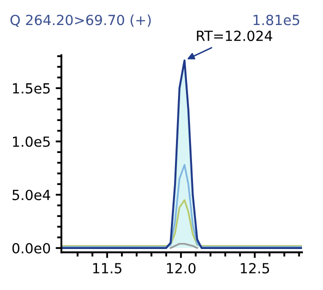 The height and width of the screenshot is (290, 323). Describe the element at coordinates (31, 195) in the screenshot. I see `y-tick-label: 5.0e4` at that location.